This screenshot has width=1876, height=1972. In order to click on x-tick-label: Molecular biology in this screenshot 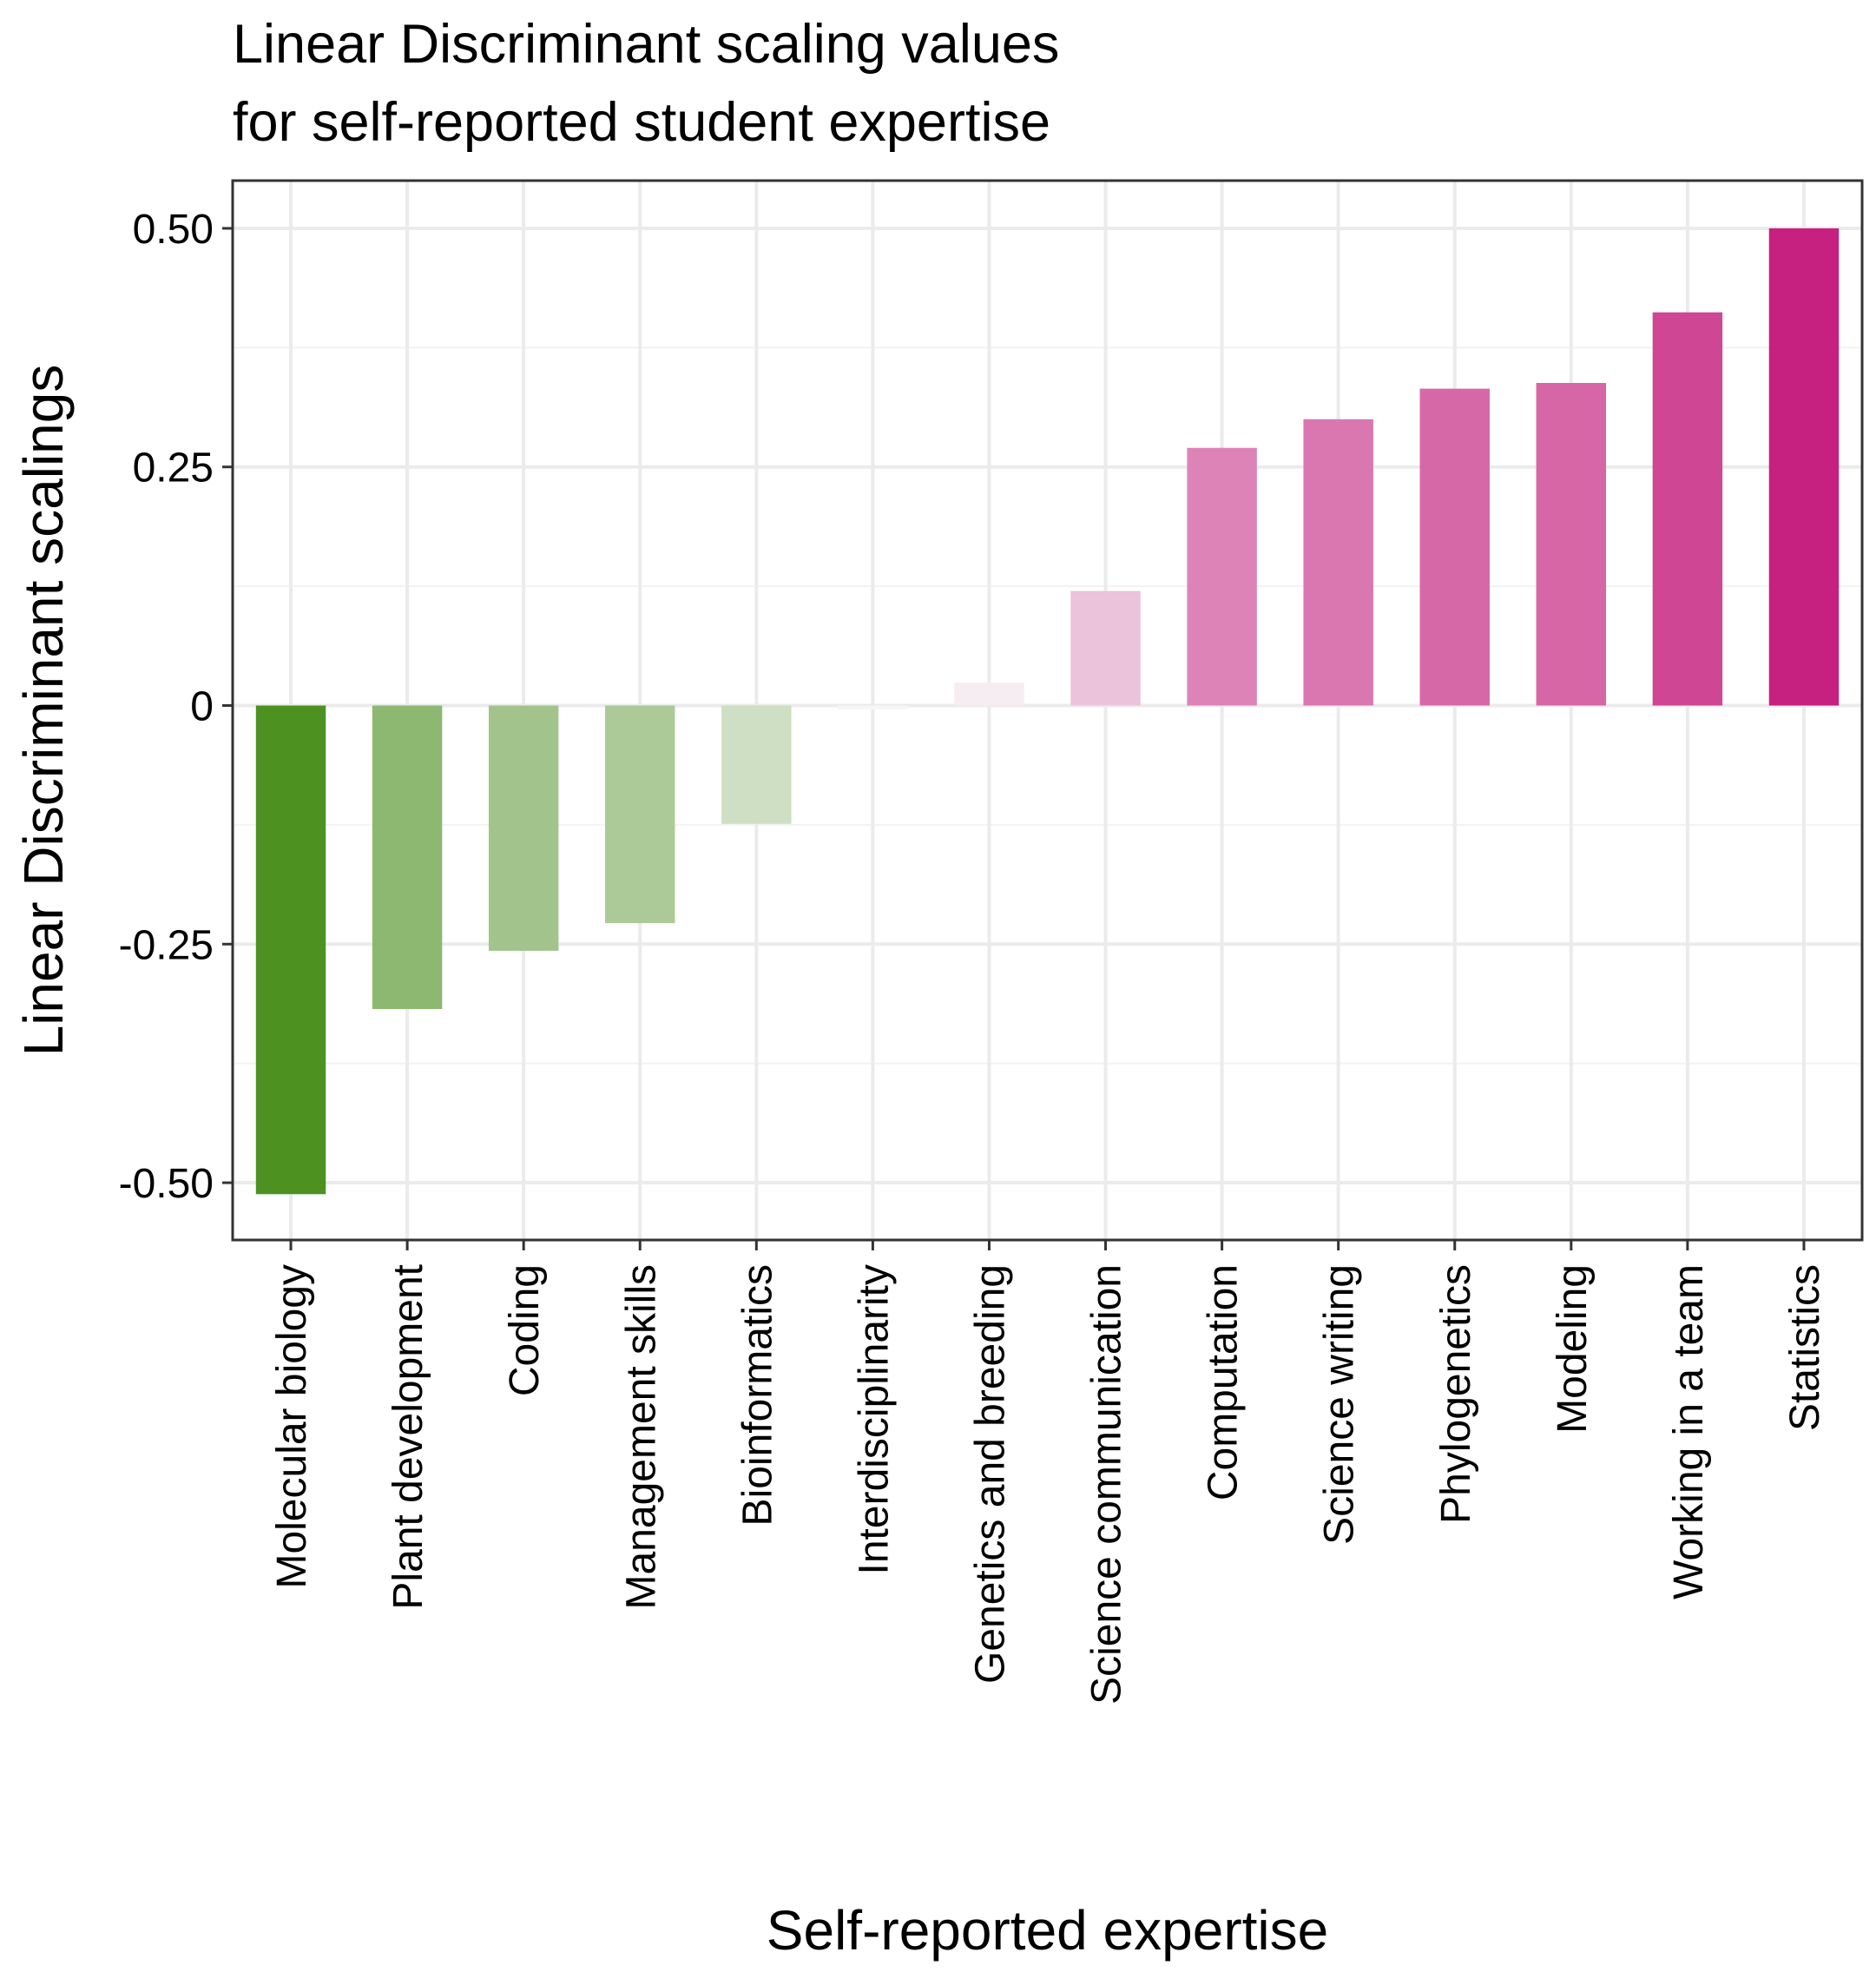, I will do `click(292, 1426)`.